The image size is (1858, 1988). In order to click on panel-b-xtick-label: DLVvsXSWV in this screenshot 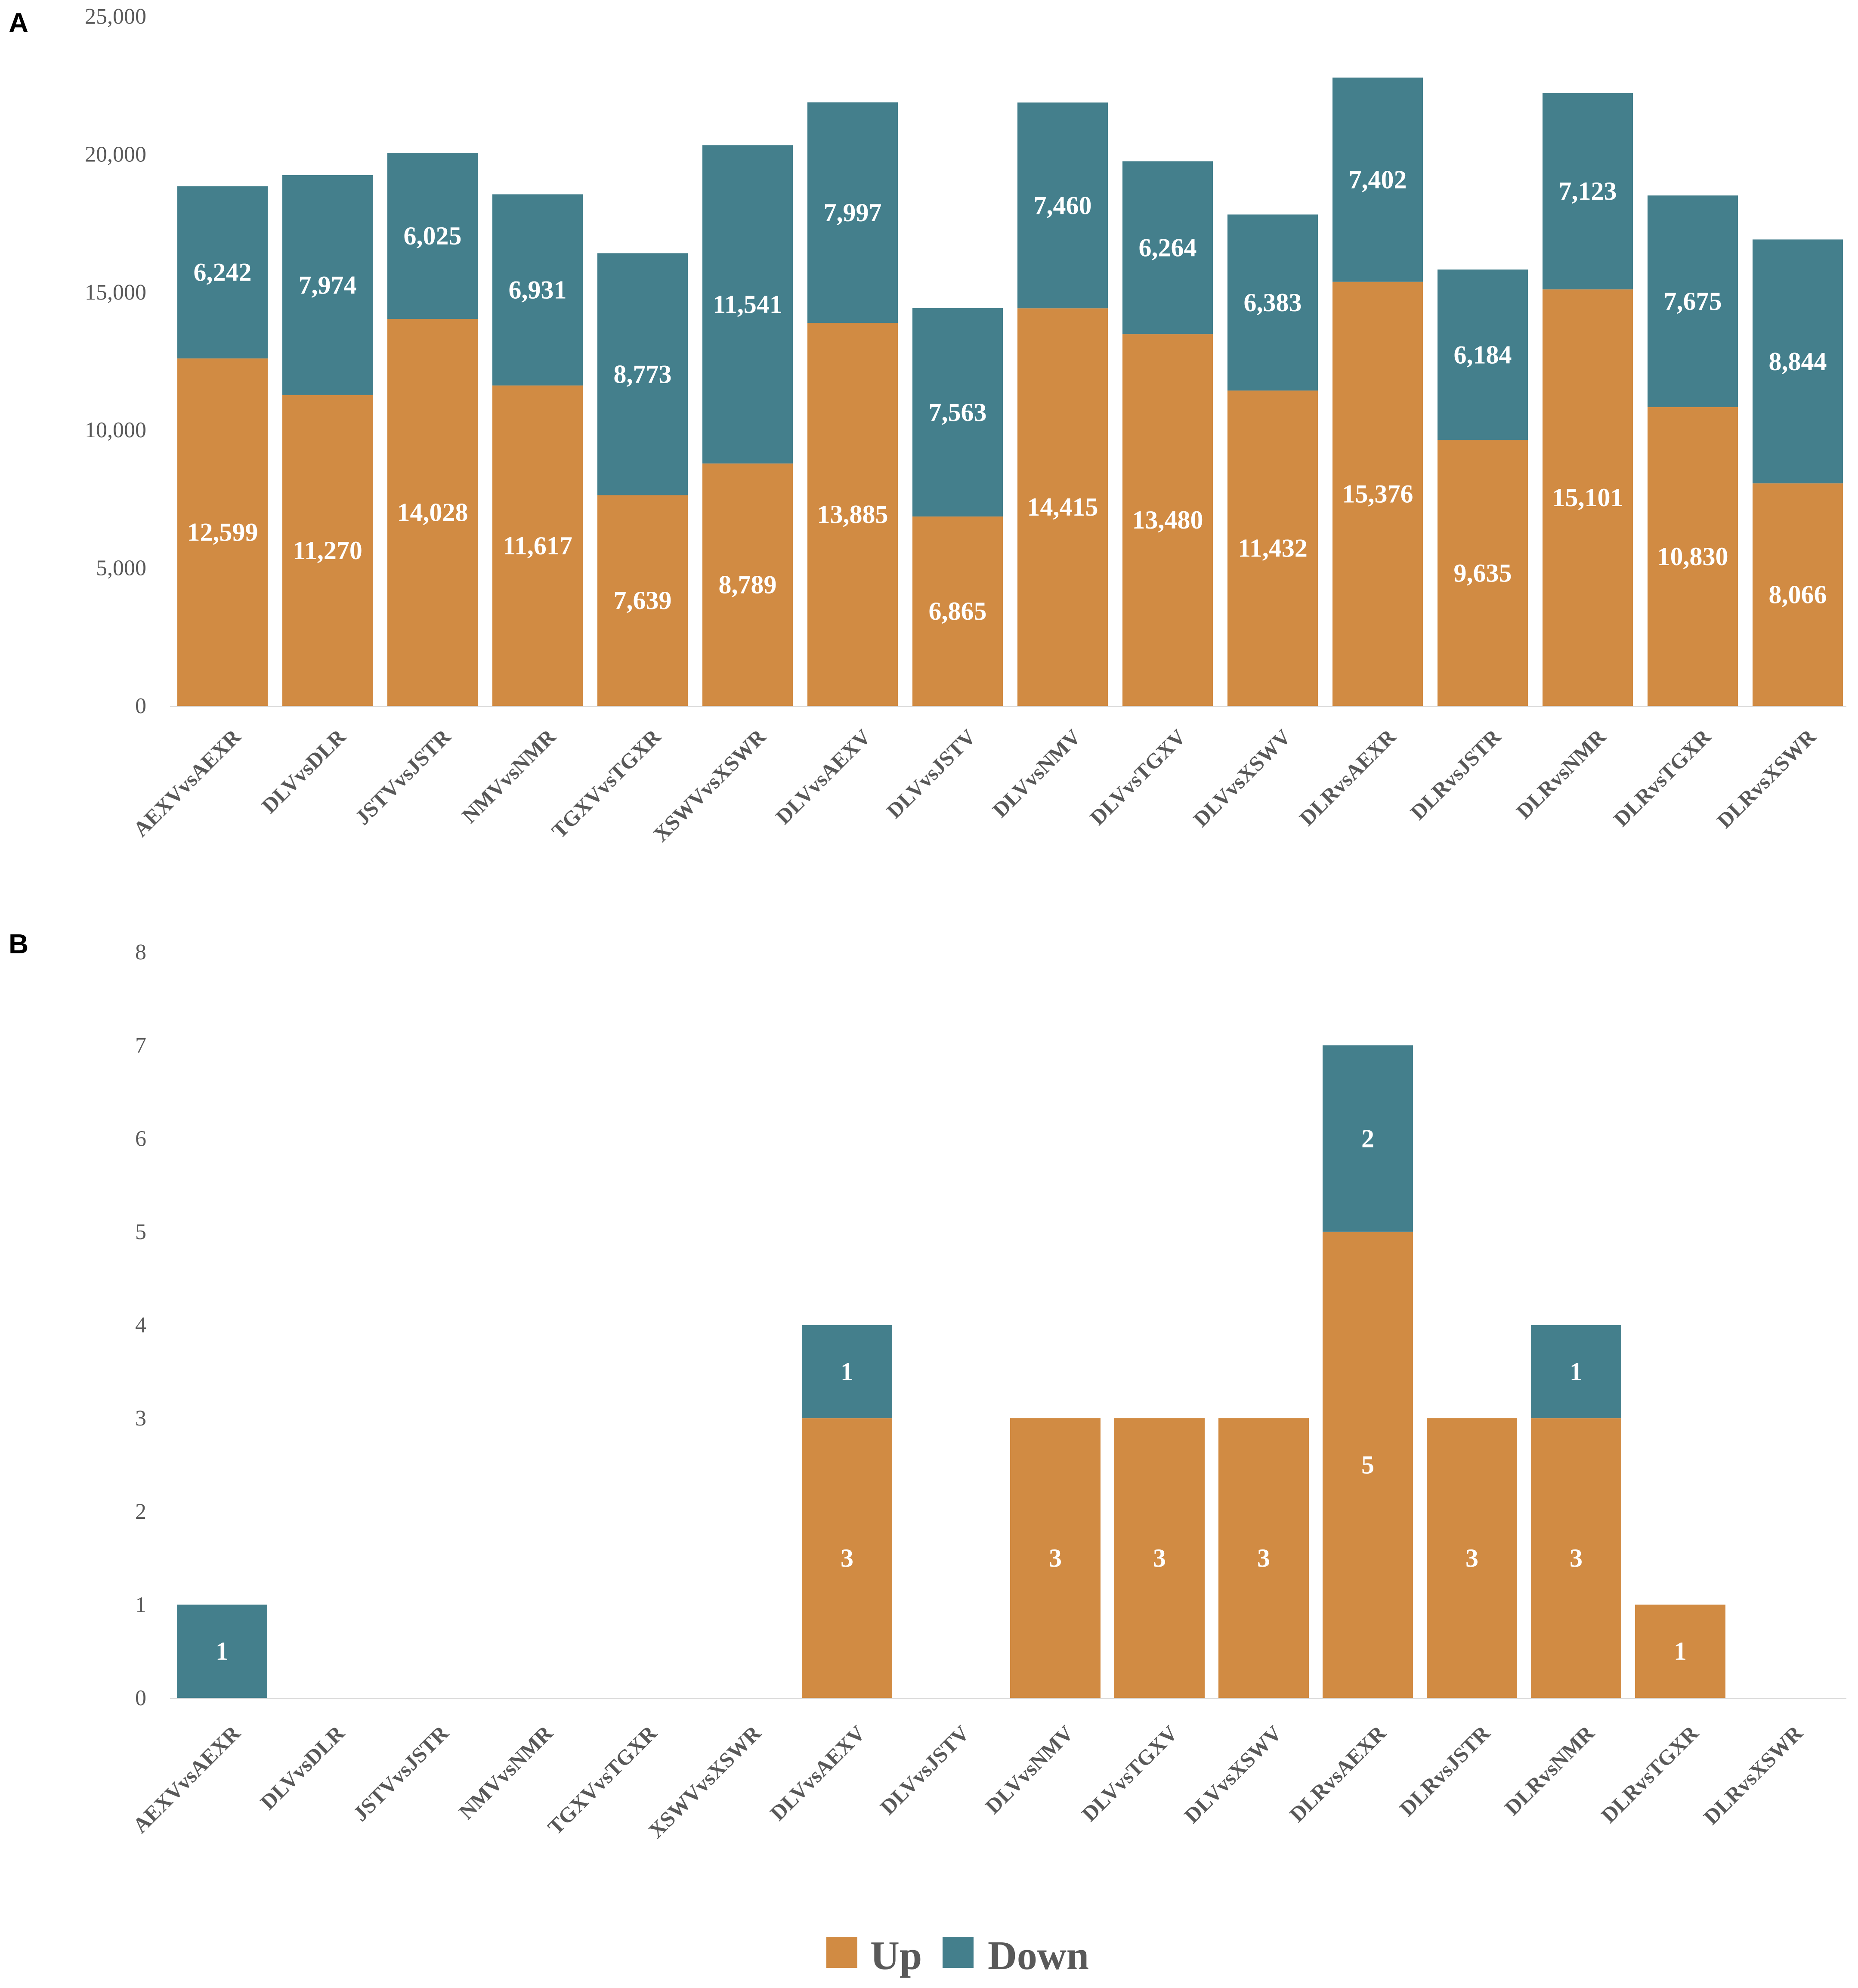, I will do `click(1232, 1774)`.